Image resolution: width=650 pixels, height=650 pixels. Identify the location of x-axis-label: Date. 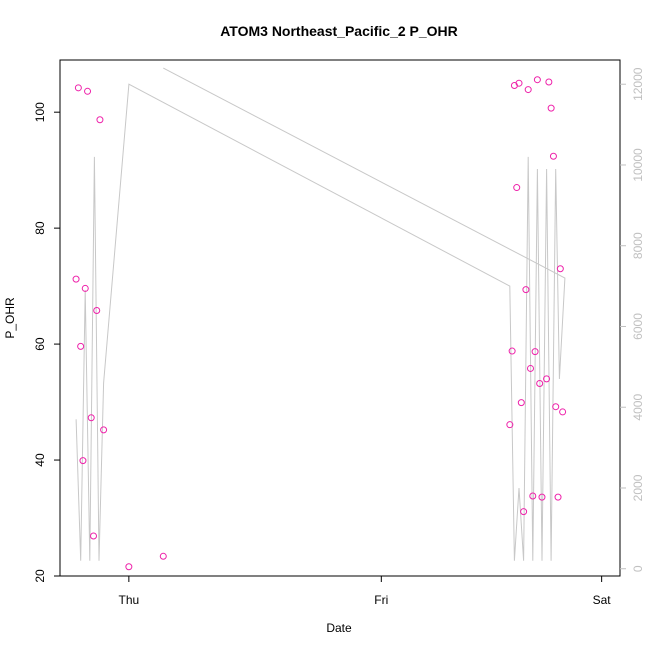
(339, 628).